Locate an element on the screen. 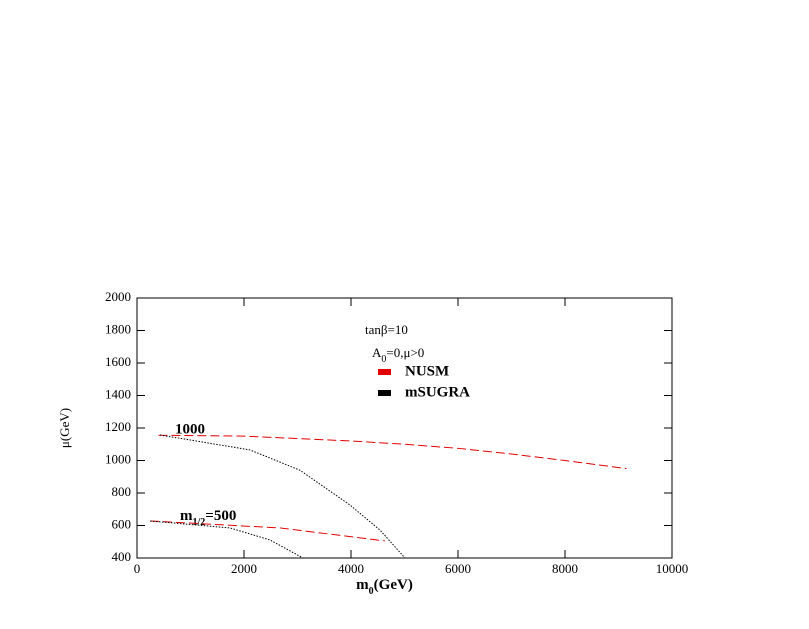  x-tick-label: 10000 is located at coordinates (672, 568).